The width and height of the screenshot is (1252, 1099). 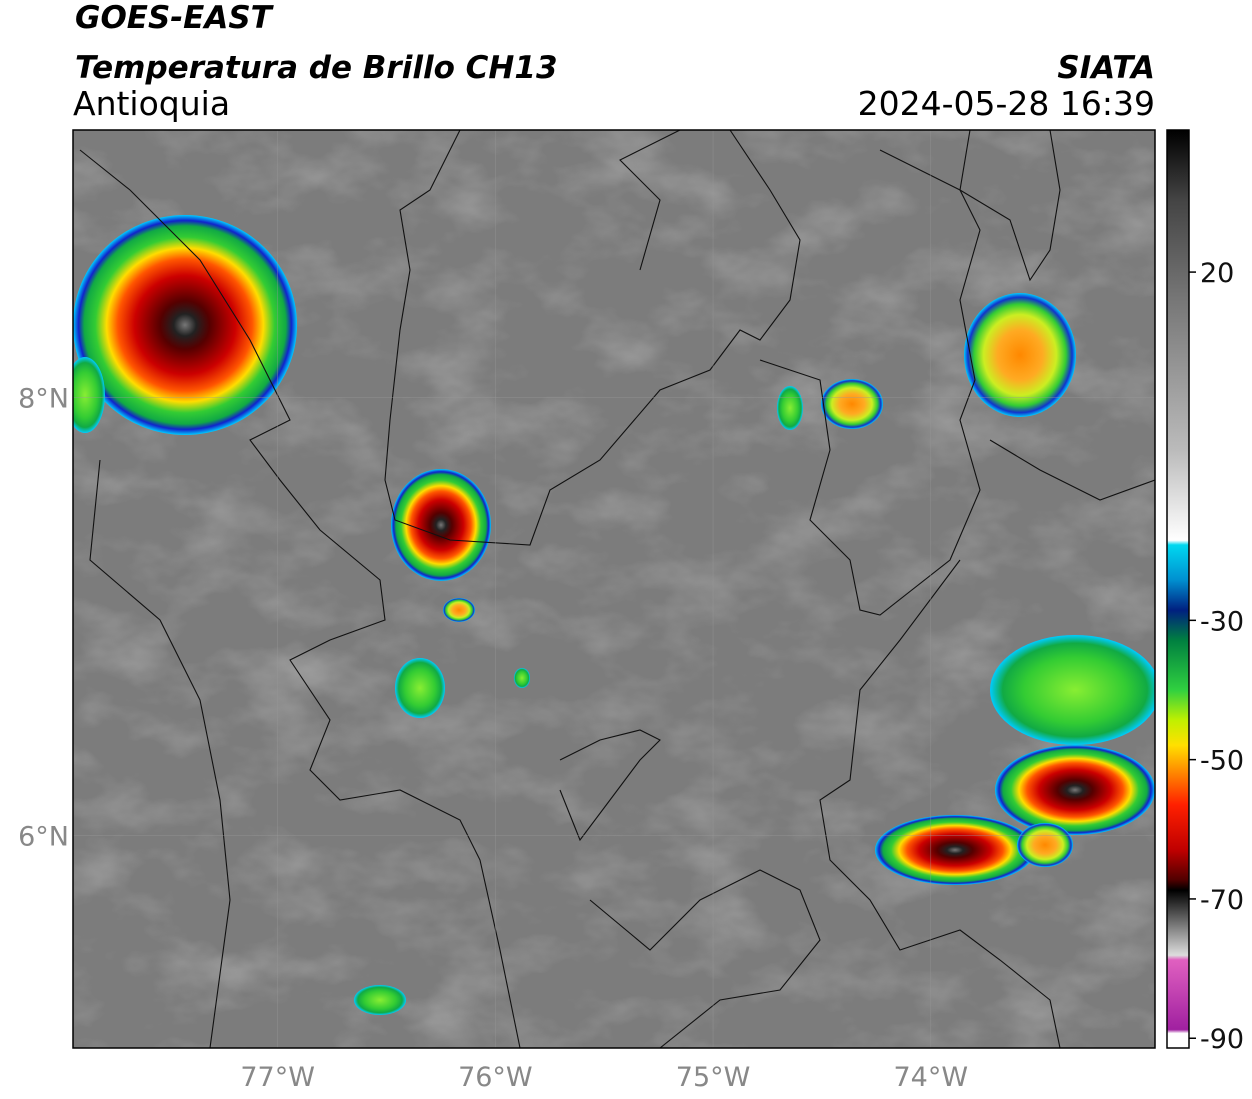 I want to click on satellite: GOES-EAST, so click(x=175, y=18).